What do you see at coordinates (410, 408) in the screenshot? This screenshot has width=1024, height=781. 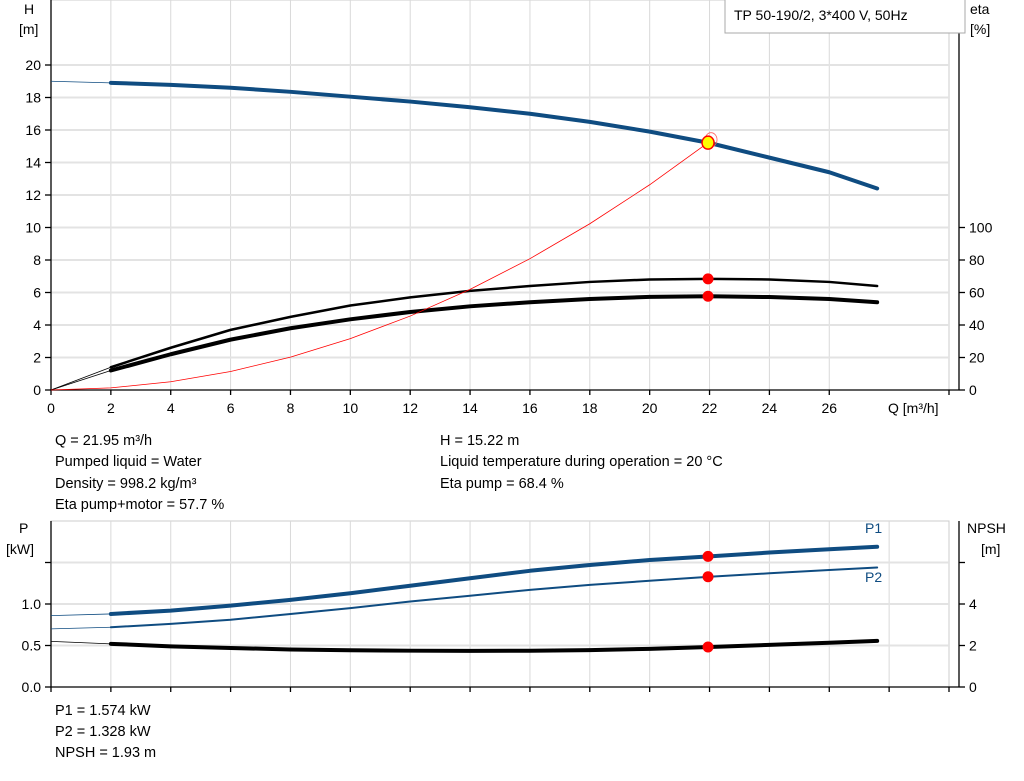 I see `x-tick-label: 12` at bounding box center [410, 408].